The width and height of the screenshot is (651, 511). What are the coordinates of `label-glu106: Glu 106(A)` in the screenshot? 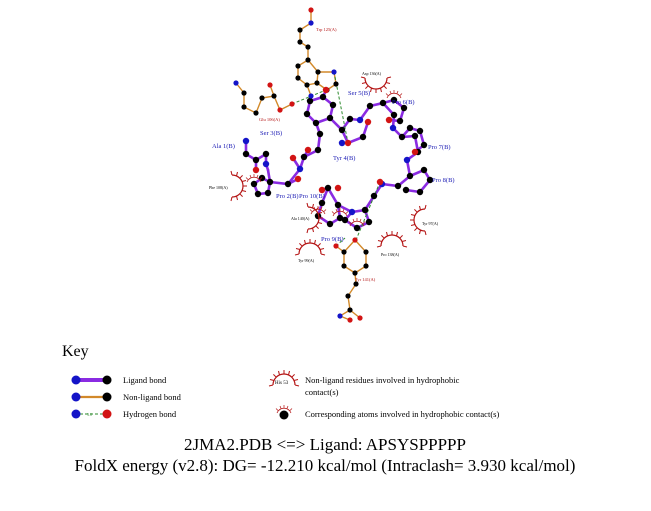 It's located at (269, 119).